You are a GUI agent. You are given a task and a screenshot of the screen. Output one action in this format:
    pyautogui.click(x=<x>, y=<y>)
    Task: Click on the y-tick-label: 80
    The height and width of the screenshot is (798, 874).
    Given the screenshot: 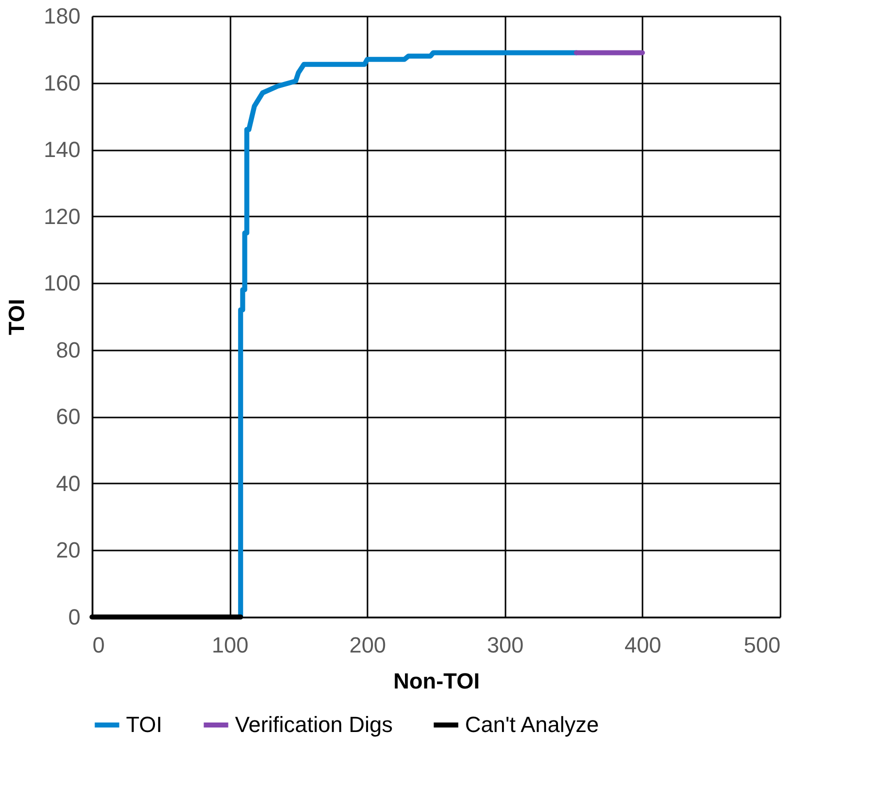 What is the action you would take?
    pyautogui.click(x=68, y=349)
    